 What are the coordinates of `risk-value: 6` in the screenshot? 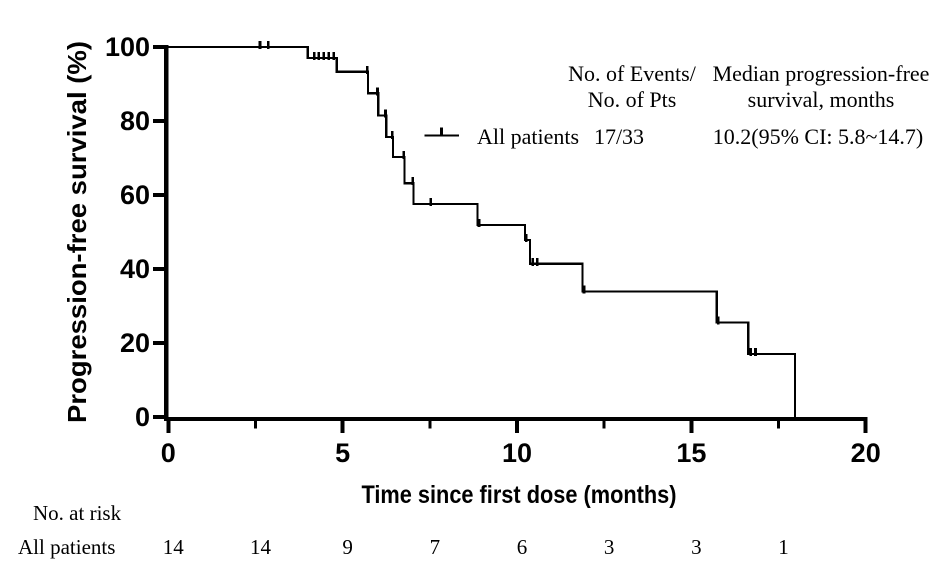 It's located at (522, 547).